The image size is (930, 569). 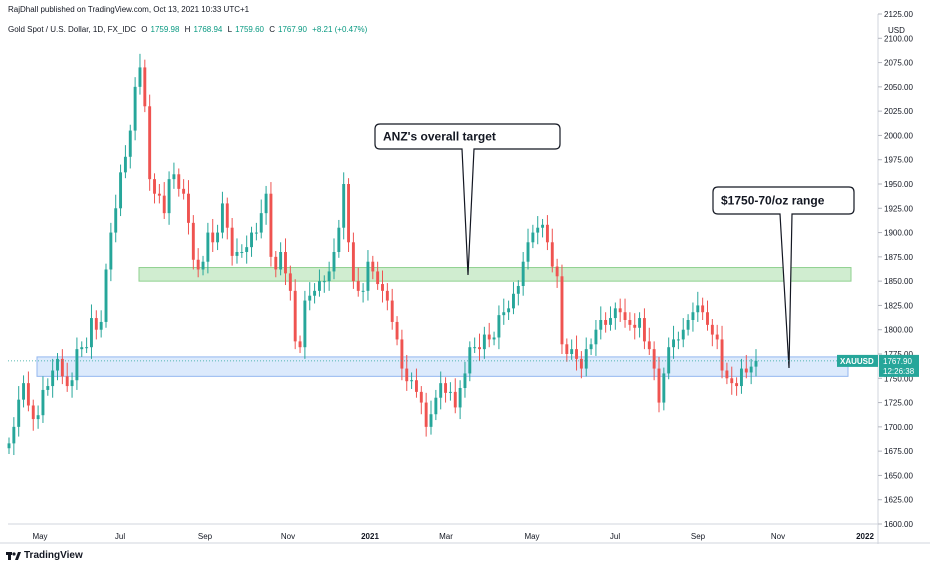 What do you see at coordinates (898, 233) in the screenshot?
I see `y-tick-label: 1900.00` at bounding box center [898, 233].